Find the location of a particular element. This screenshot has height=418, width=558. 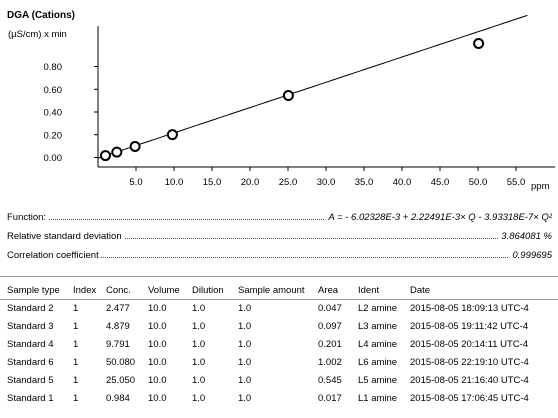

column-header: Conc. is located at coordinates (118, 290).